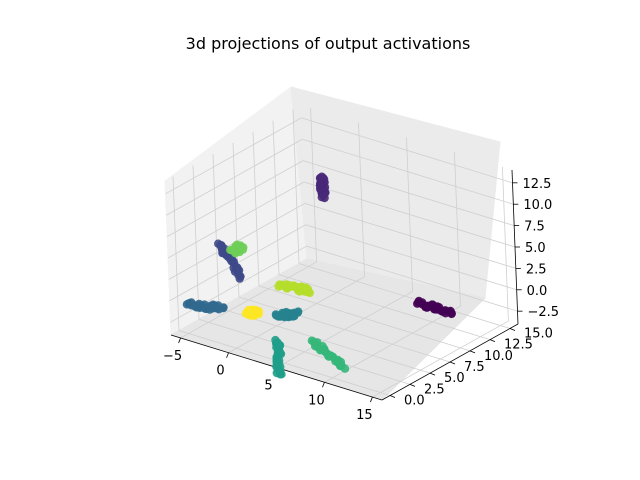 The image size is (640, 480). Describe the element at coordinates (328, 43) in the screenshot. I see `chart-title: 3d projections of output activations` at that location.